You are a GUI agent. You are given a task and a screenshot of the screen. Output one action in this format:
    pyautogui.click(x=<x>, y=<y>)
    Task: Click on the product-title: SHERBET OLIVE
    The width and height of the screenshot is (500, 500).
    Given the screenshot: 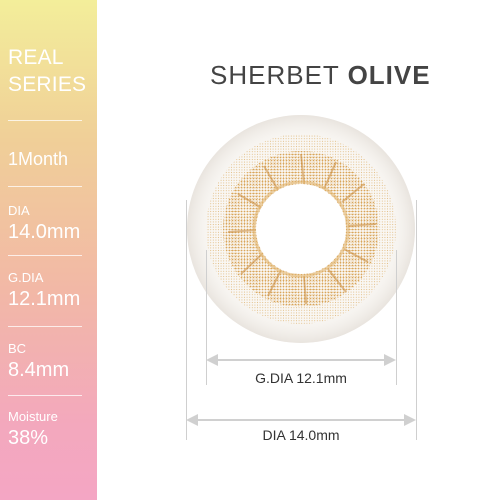 What is the action you would take?
    pyautogui.click(x=320, y=75)
    